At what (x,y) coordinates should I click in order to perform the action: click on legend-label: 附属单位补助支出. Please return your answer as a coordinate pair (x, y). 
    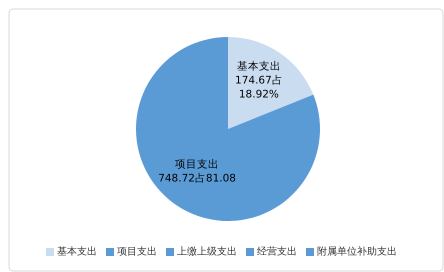
    Looking at the image, I should click on (357, 252).